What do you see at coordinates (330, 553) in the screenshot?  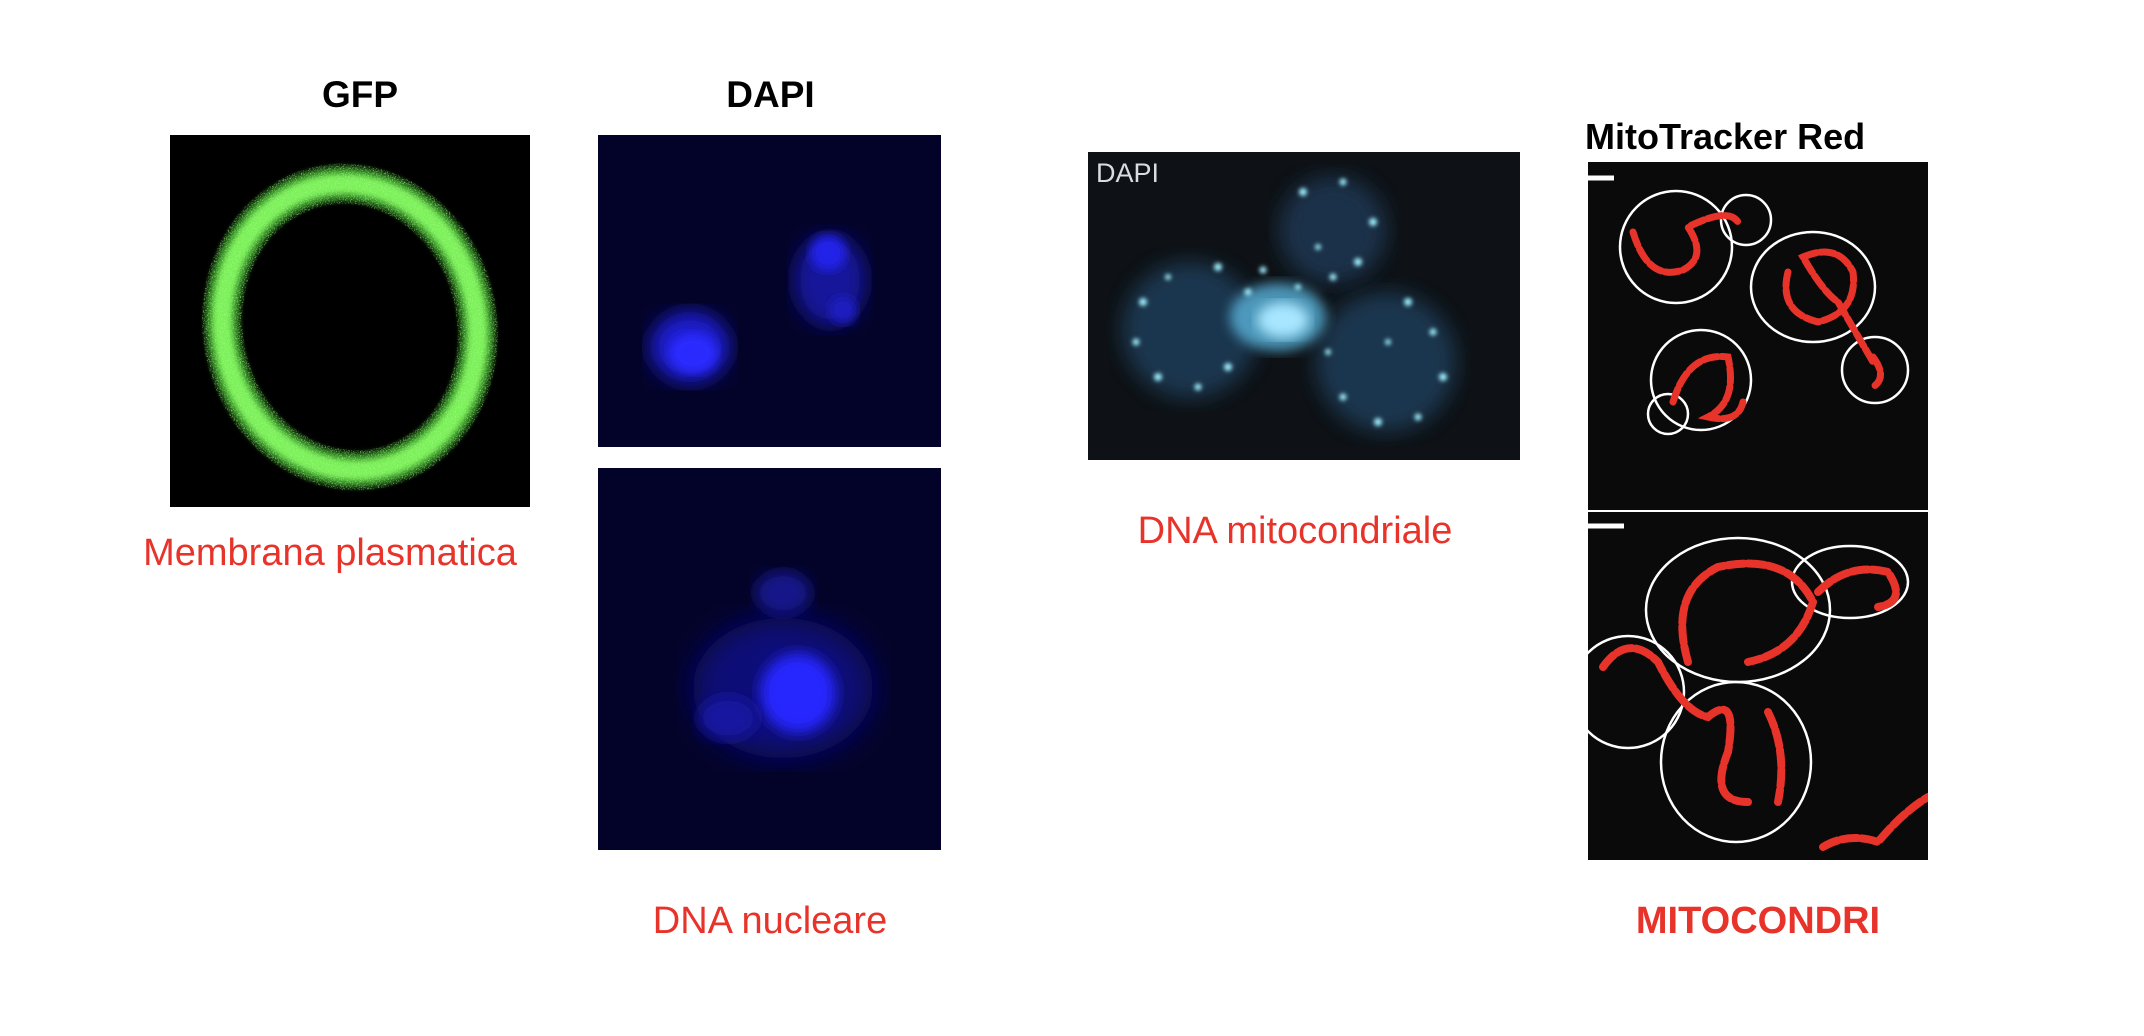 I see `gfp-caption: Membrana plasmatica` at bounding box center [330, 553].